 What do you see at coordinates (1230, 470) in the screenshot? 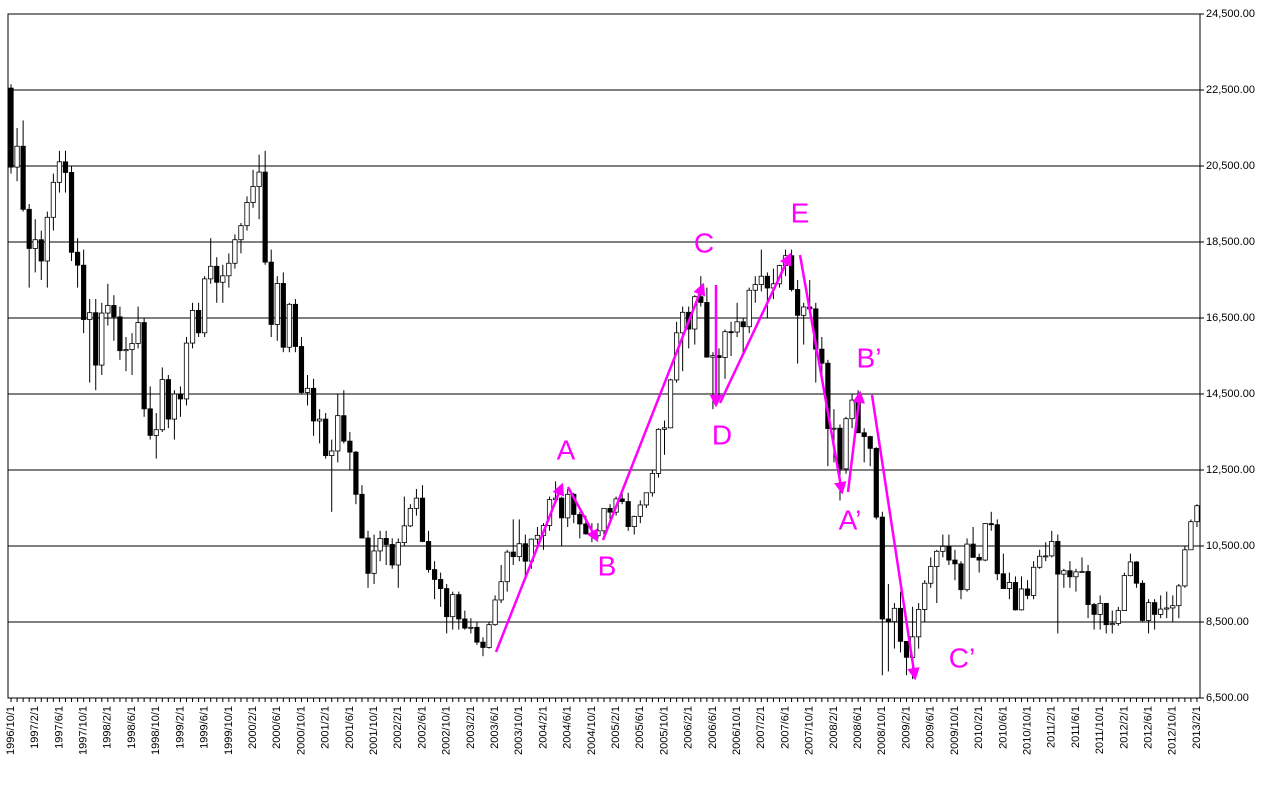
I see `y-tick-label: 12,500.00` at bounding box center [1230, 470].